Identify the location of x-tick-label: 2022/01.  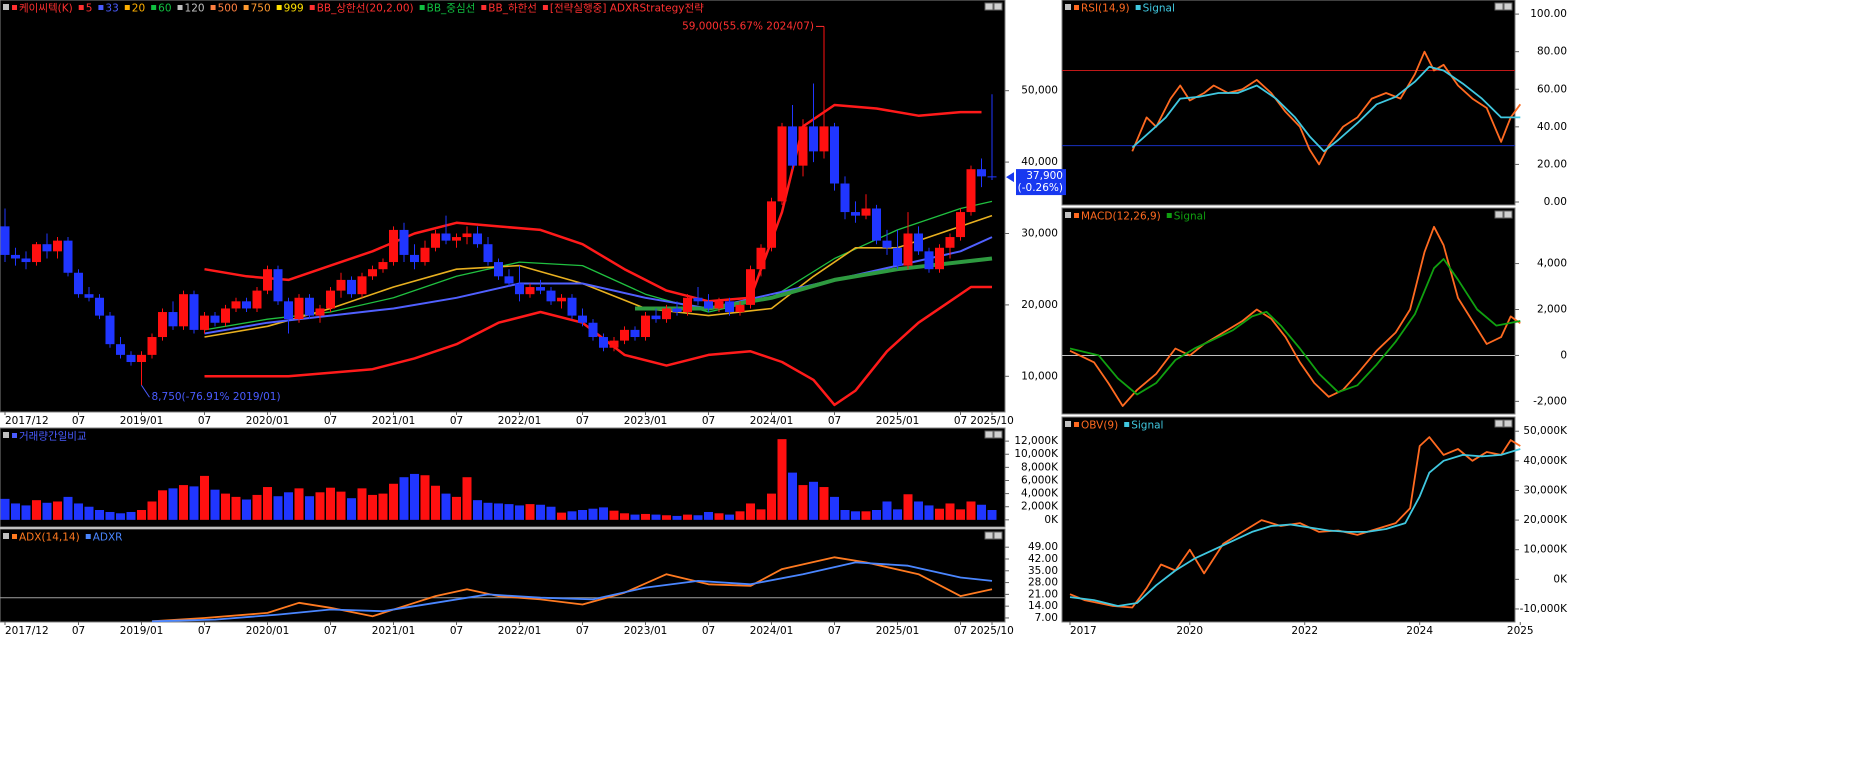
(520, 631).